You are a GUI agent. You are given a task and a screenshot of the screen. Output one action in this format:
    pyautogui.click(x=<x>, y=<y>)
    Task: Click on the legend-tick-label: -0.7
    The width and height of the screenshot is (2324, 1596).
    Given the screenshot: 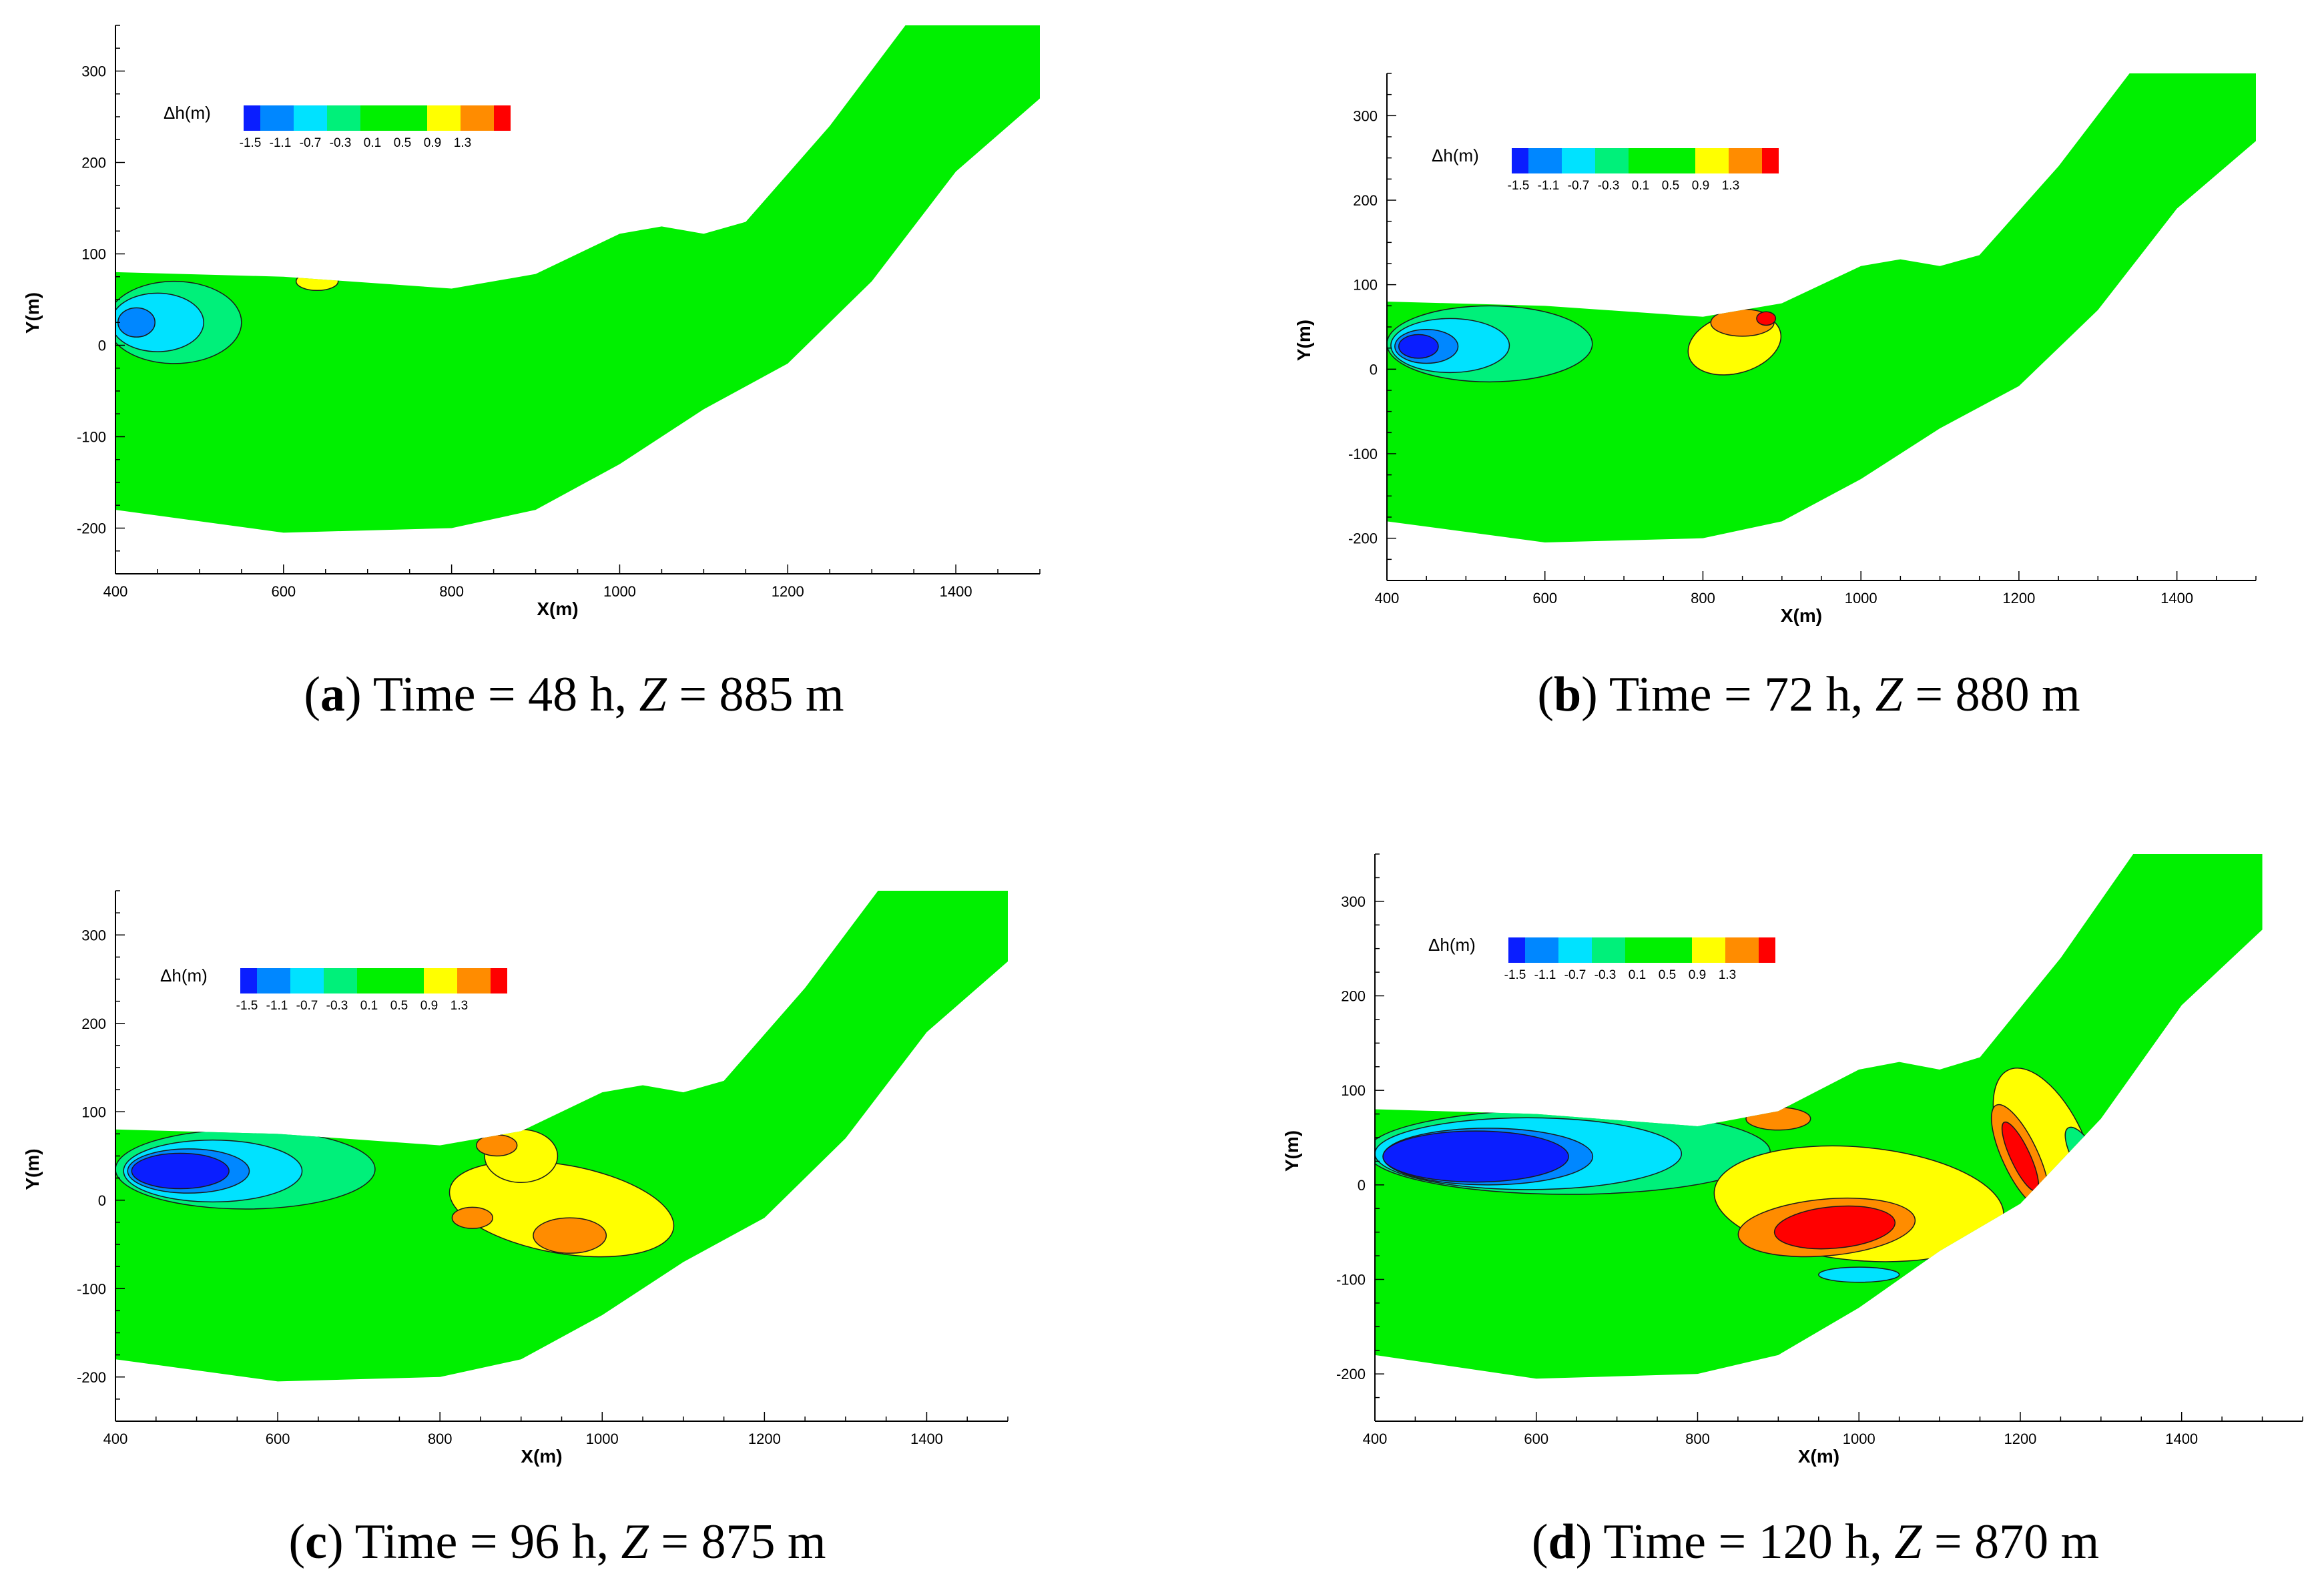 What is the action you would take?
    pyautogui.click(x=1579, y=186)
    